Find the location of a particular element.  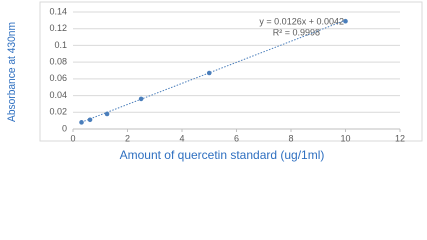

y-tick-label: 0.12 is located at coordinates (58, 28).